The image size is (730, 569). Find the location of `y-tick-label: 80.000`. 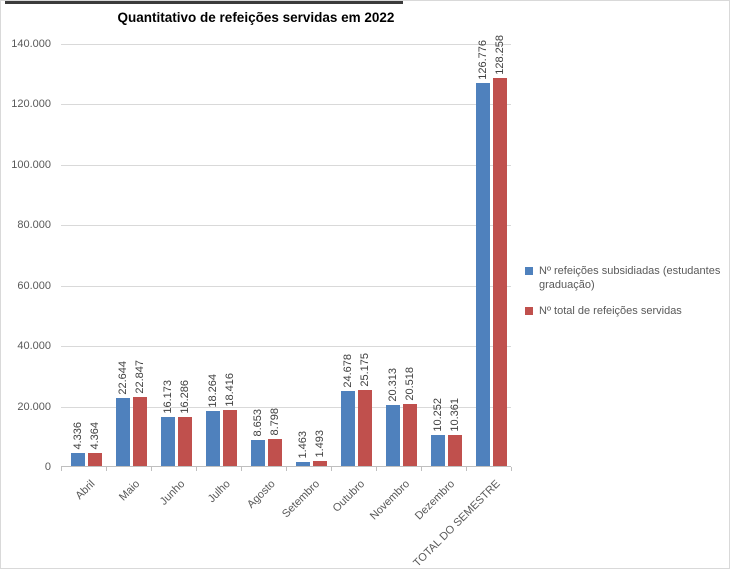

y-tick-label: 80.000 is located at coordinates (34, 225).